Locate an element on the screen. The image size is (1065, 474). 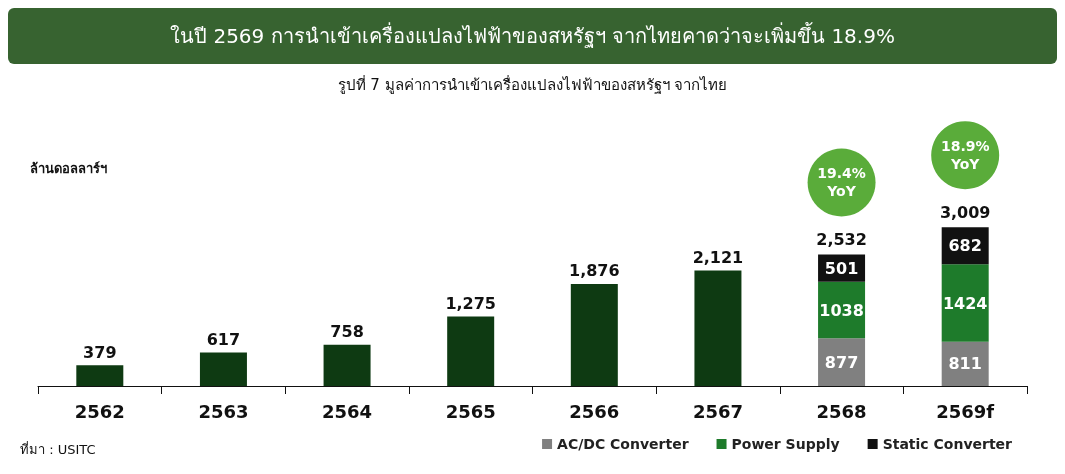
y-axis-title: ล้านดอลลาร์ฯ is located at coordinates (68, 168).